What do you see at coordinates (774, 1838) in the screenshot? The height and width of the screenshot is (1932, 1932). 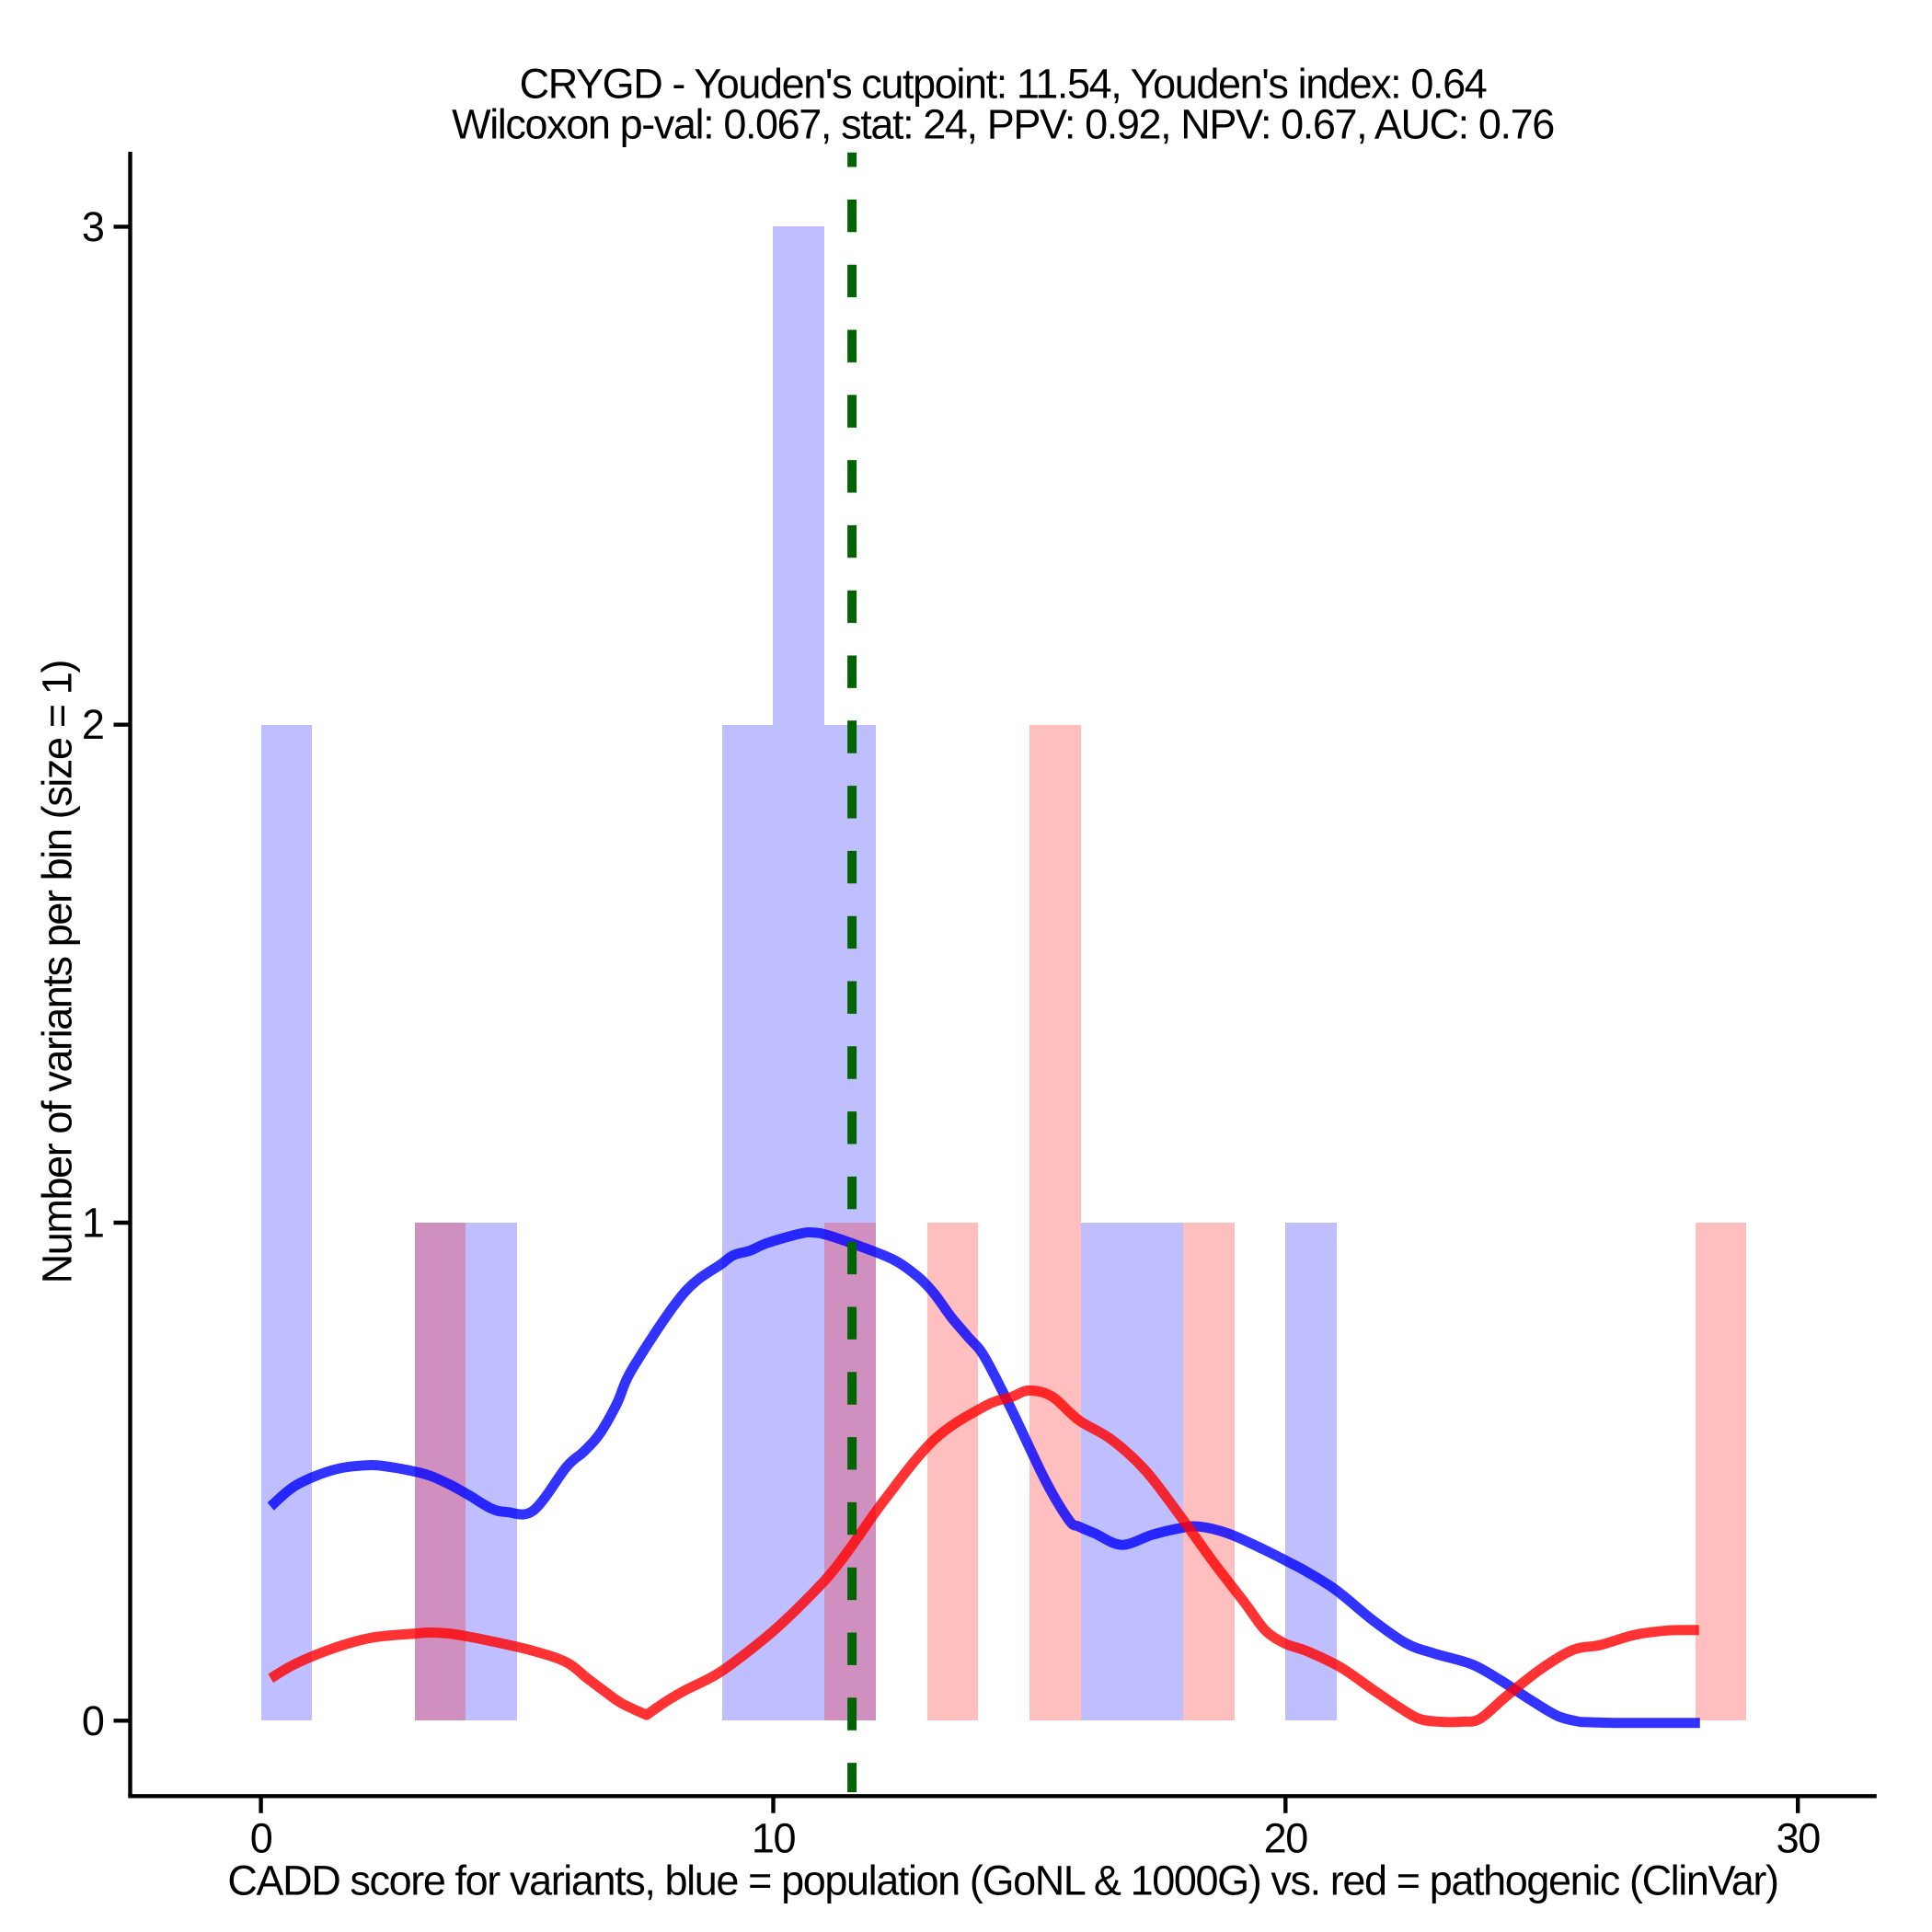 I see `svg-text: 10` at bounding box center [774, 1838].